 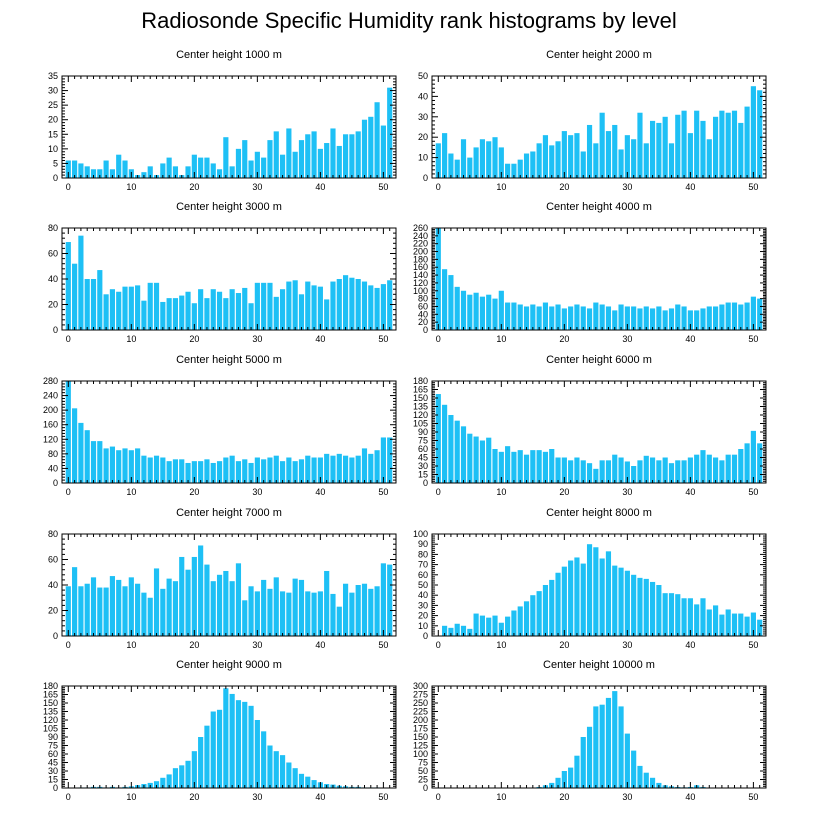 I want to click on y-tick-label: 90, so click(x=53, y=737).